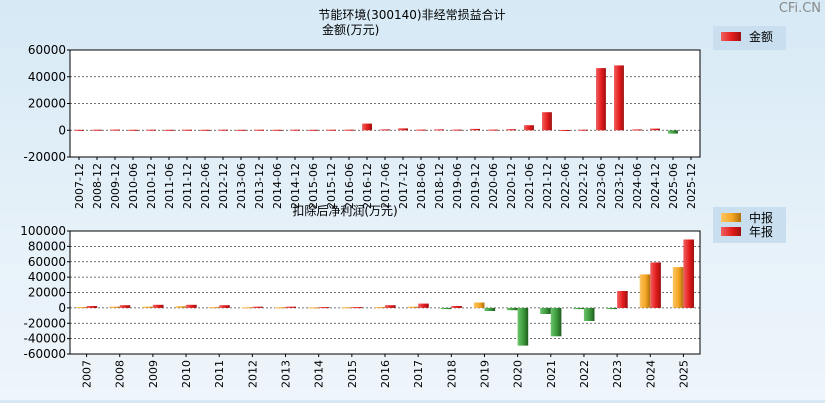 This screenshot has width=825, height=403. I want to click on x-tick-label: 2011-06, so click(169, 186).